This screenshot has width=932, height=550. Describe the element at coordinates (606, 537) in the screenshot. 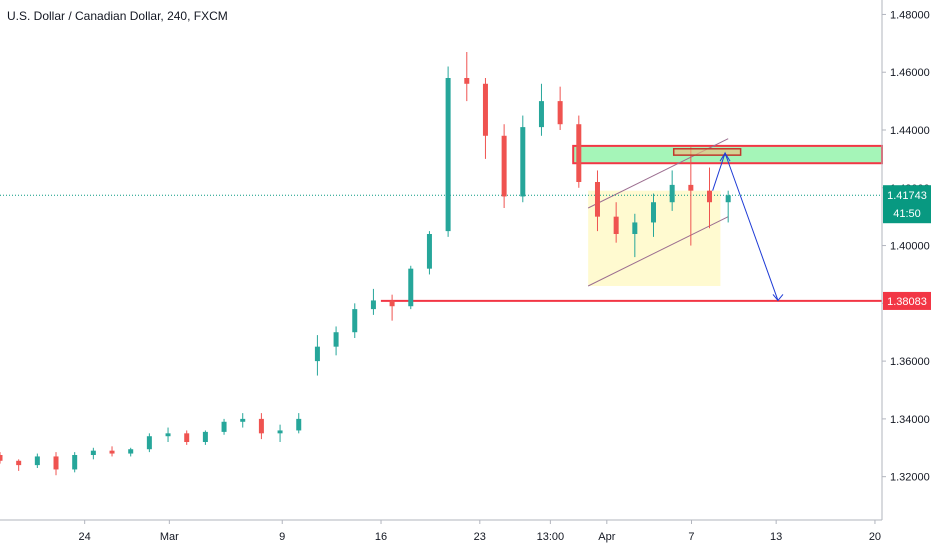

I see `x-tick-label: Apr` at that location.